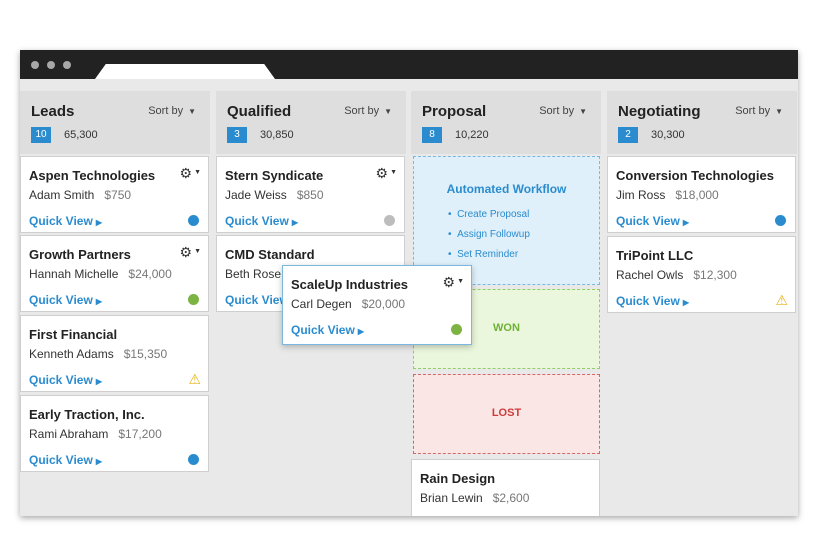 This screenshot has width=820, height=541. What do you see at coordinates (641, 195) in the screenshot?
I see `contact-name: Jim Ross` at bounding box center [641, 195].